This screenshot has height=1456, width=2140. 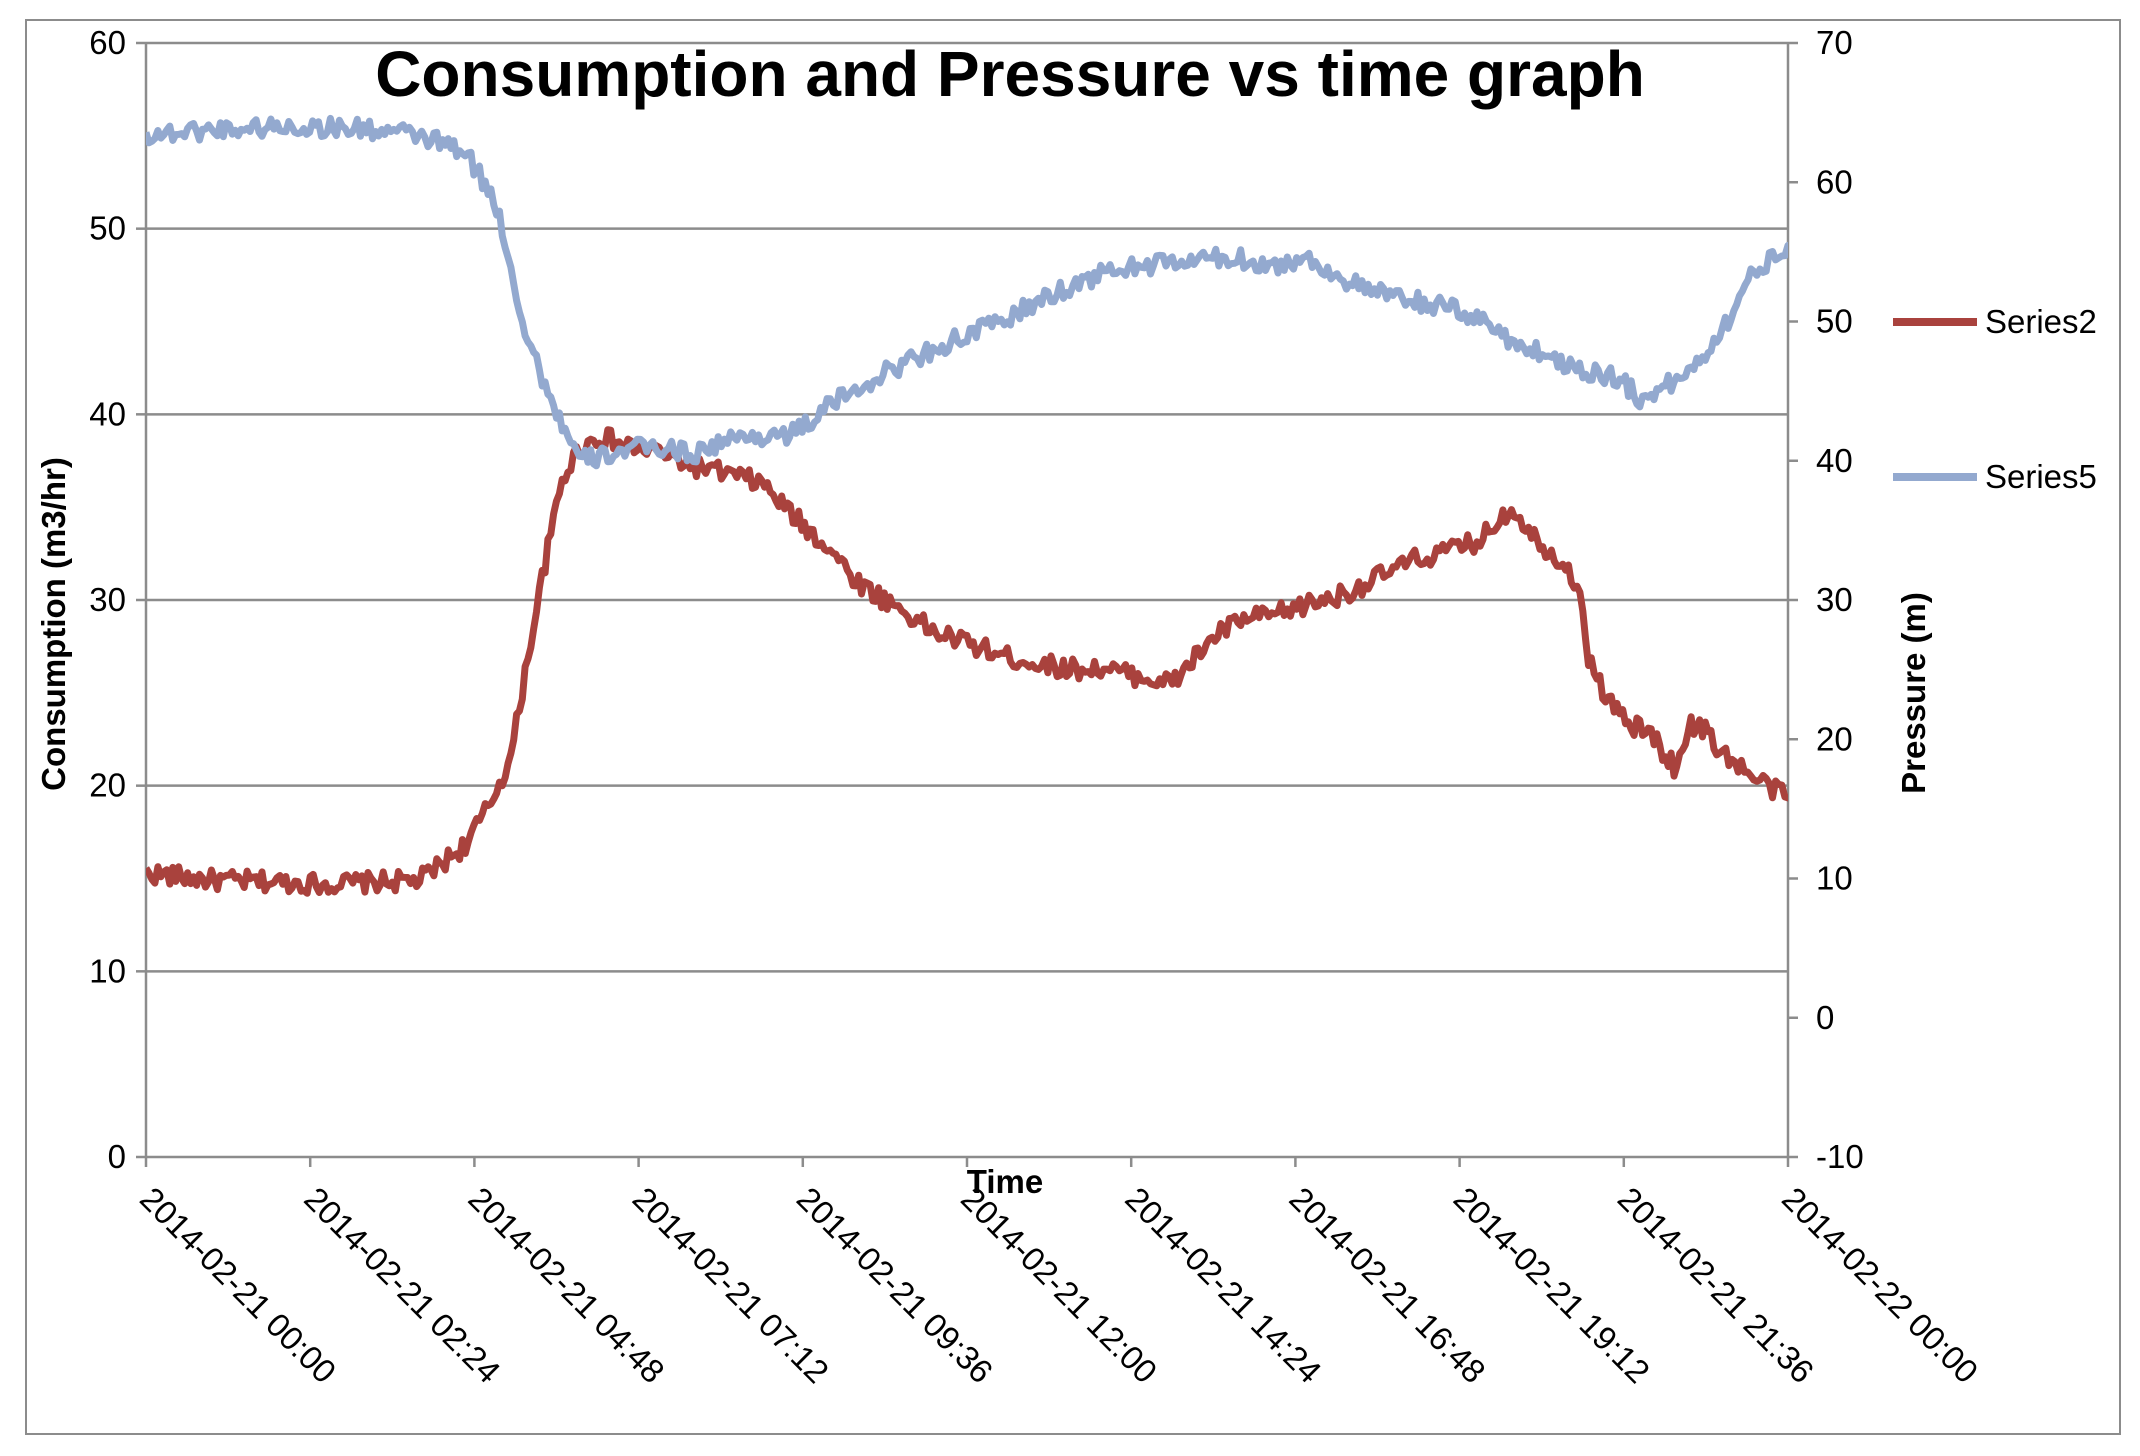 I want to click on y2-axis-title: Pressure (m), so click(x=1913, y=693).